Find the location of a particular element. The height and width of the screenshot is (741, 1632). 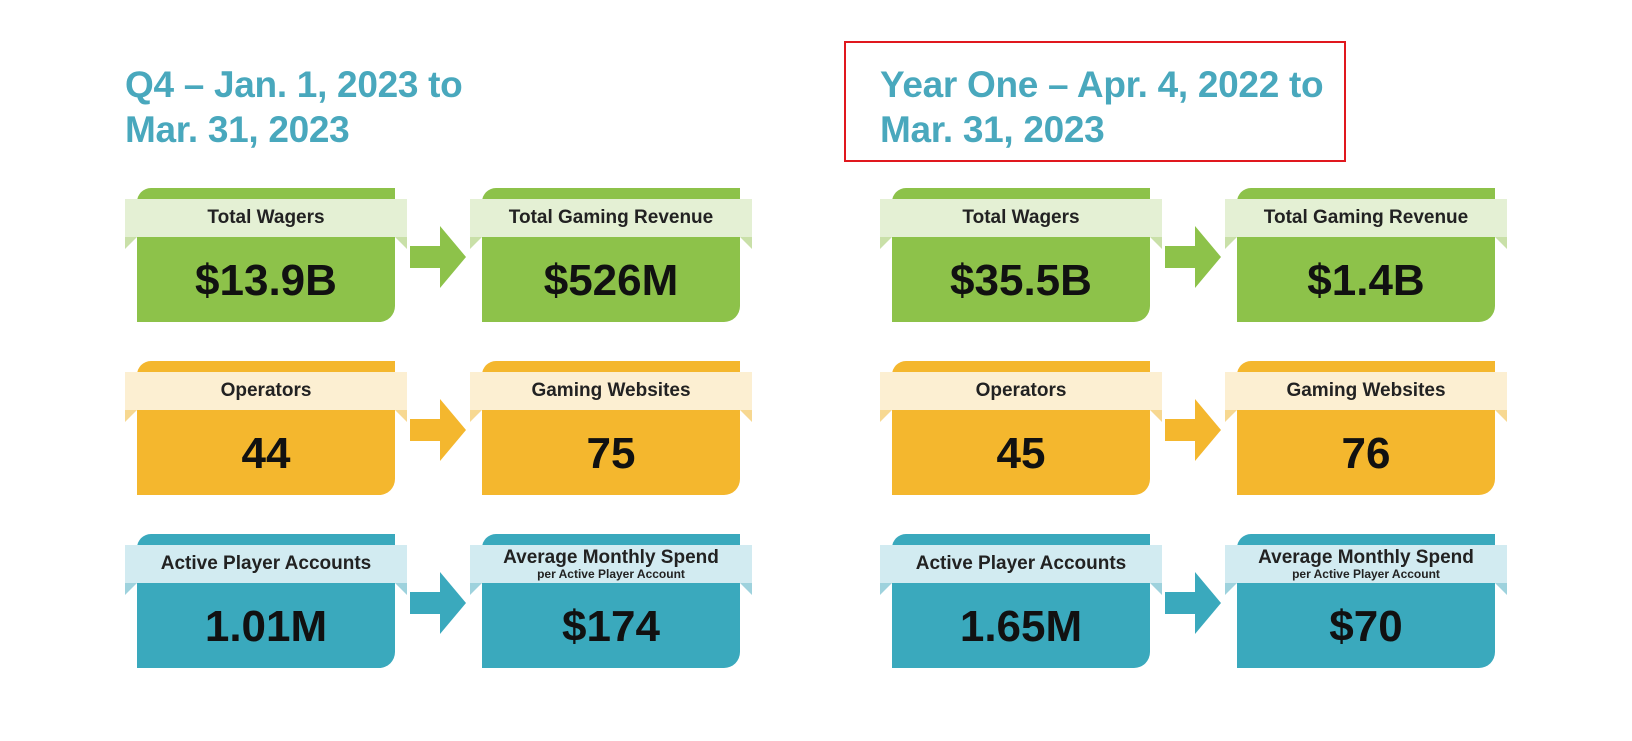

metric-value: $526M is located at coordinates (611, 280).